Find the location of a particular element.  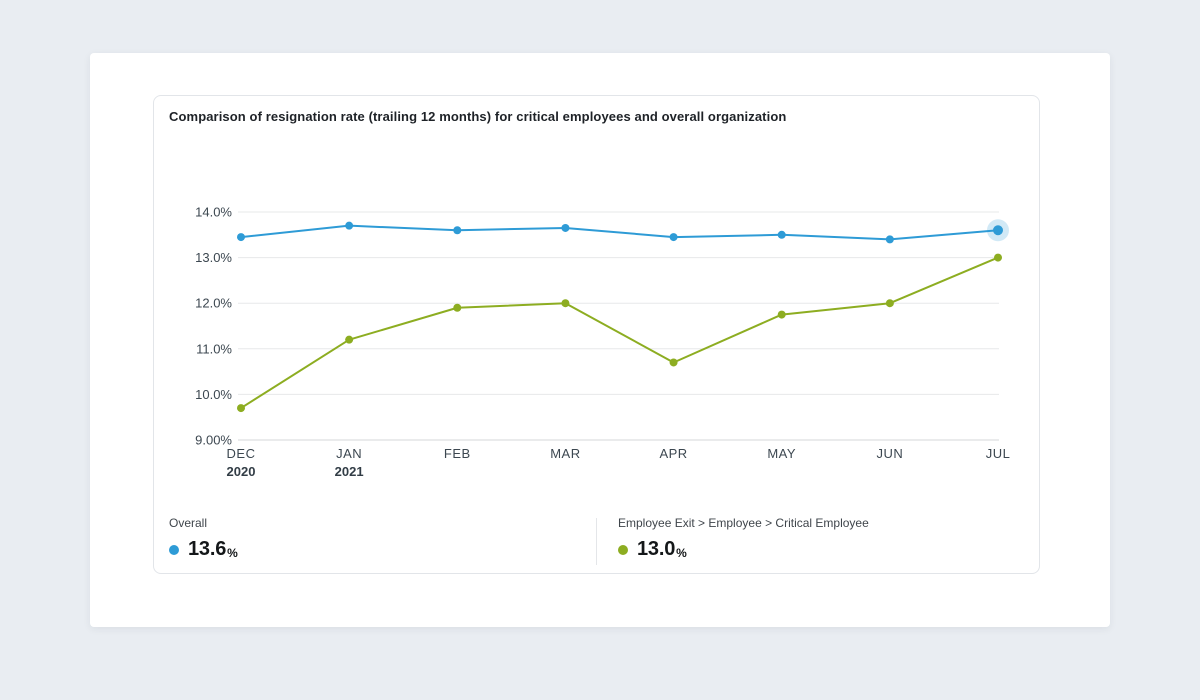

x-axis-month-label: FEB is located at coordinates (457, 453).